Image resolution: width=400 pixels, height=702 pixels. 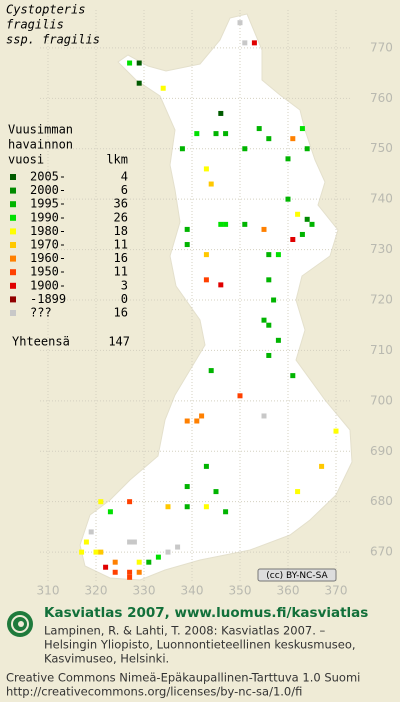 What do you see at coordinates (381, 501) in the screenshot?
I see `y-tick-label: 680` at bounding box center [381, 501].